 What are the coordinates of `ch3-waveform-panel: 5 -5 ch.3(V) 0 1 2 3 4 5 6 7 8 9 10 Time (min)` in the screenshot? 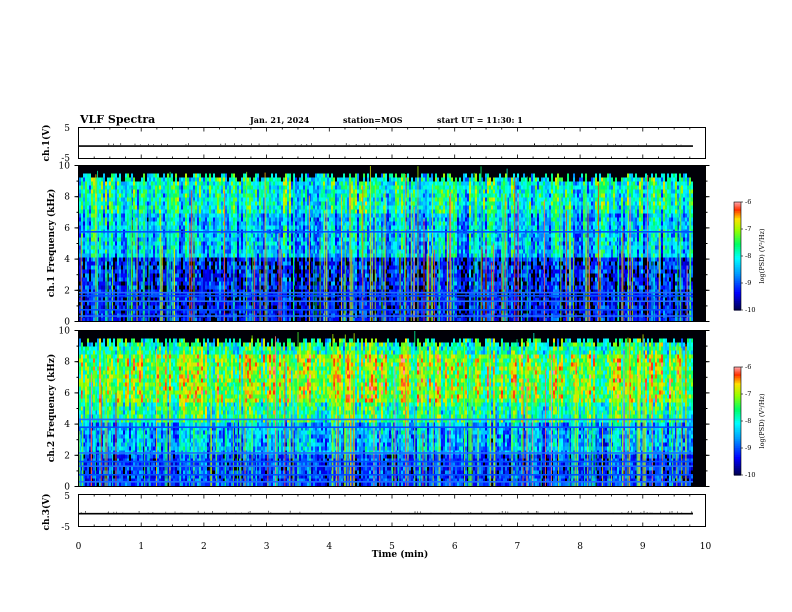 It's located at (376, 526).